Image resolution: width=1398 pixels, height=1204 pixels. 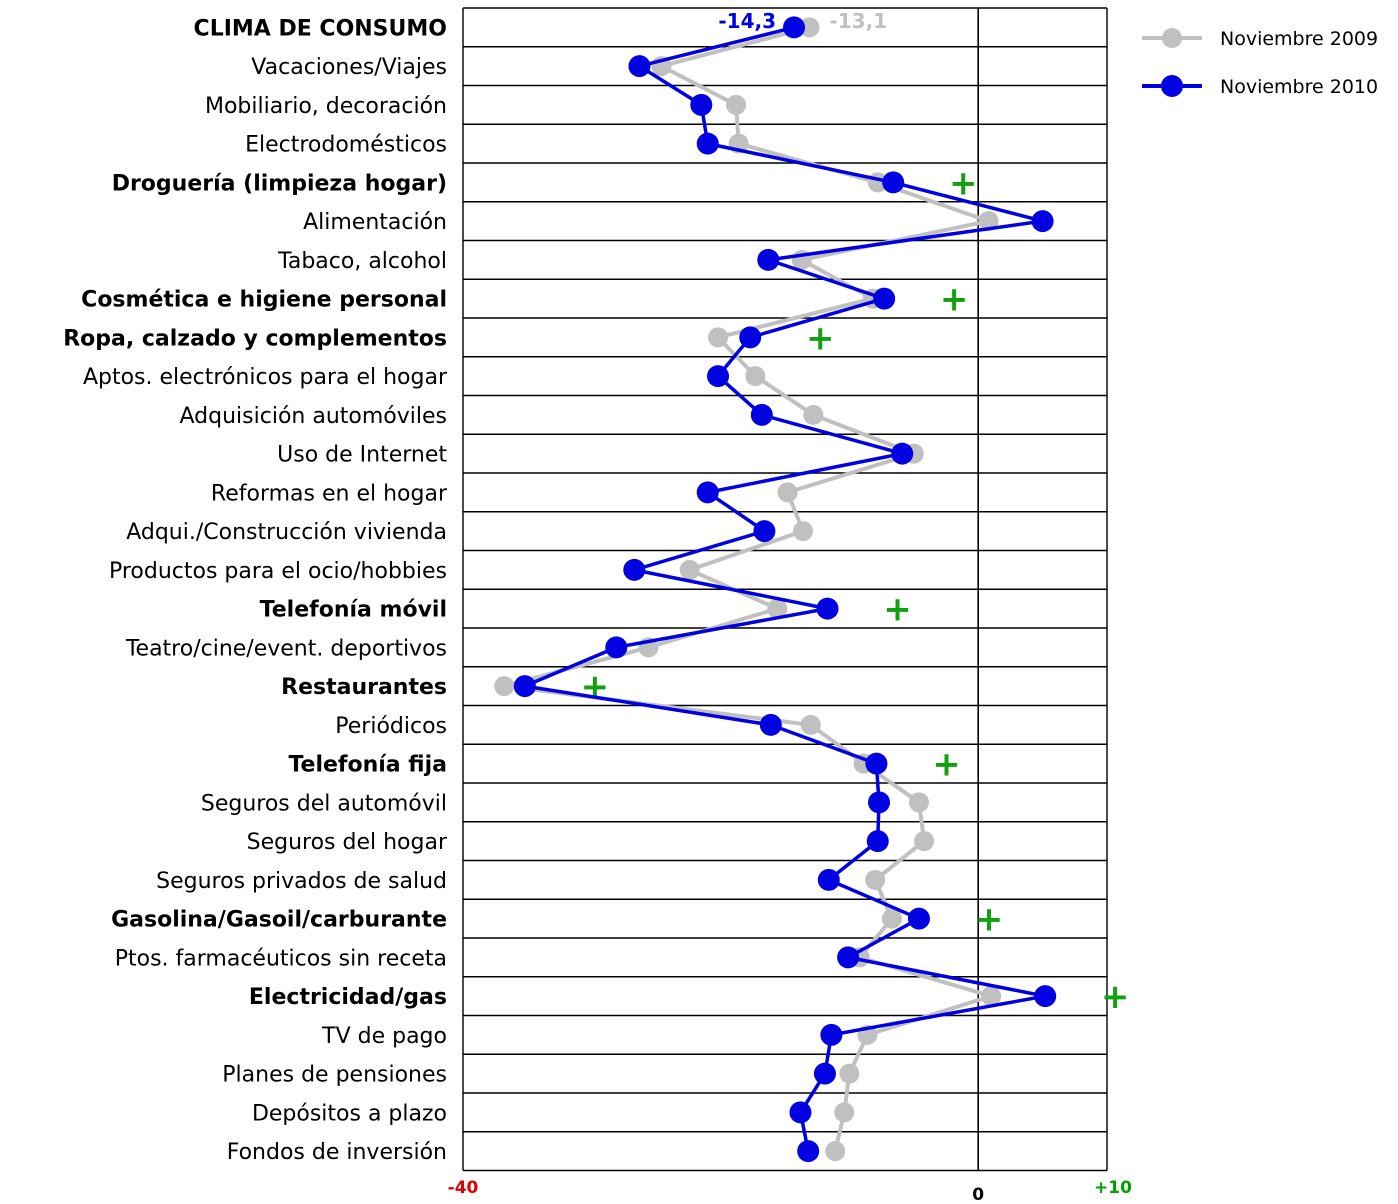 I want to click on legend: Noviembre 2009 Noviembre 2010, so click(x=1260, y=63).